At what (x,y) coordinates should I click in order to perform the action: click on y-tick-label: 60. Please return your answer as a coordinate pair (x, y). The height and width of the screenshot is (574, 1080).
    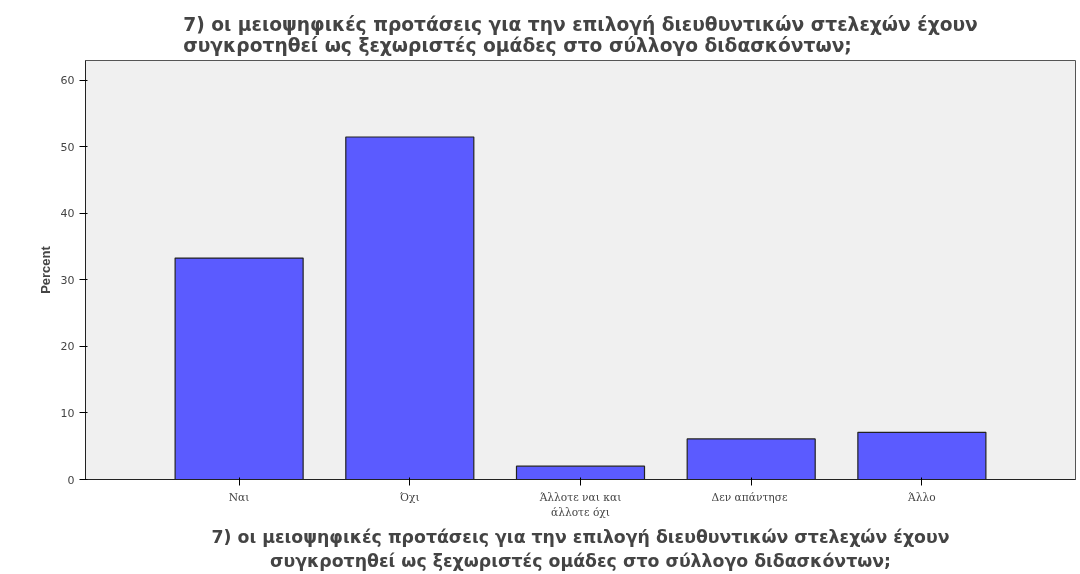
    Looking at the image, I should click on (67, 81).